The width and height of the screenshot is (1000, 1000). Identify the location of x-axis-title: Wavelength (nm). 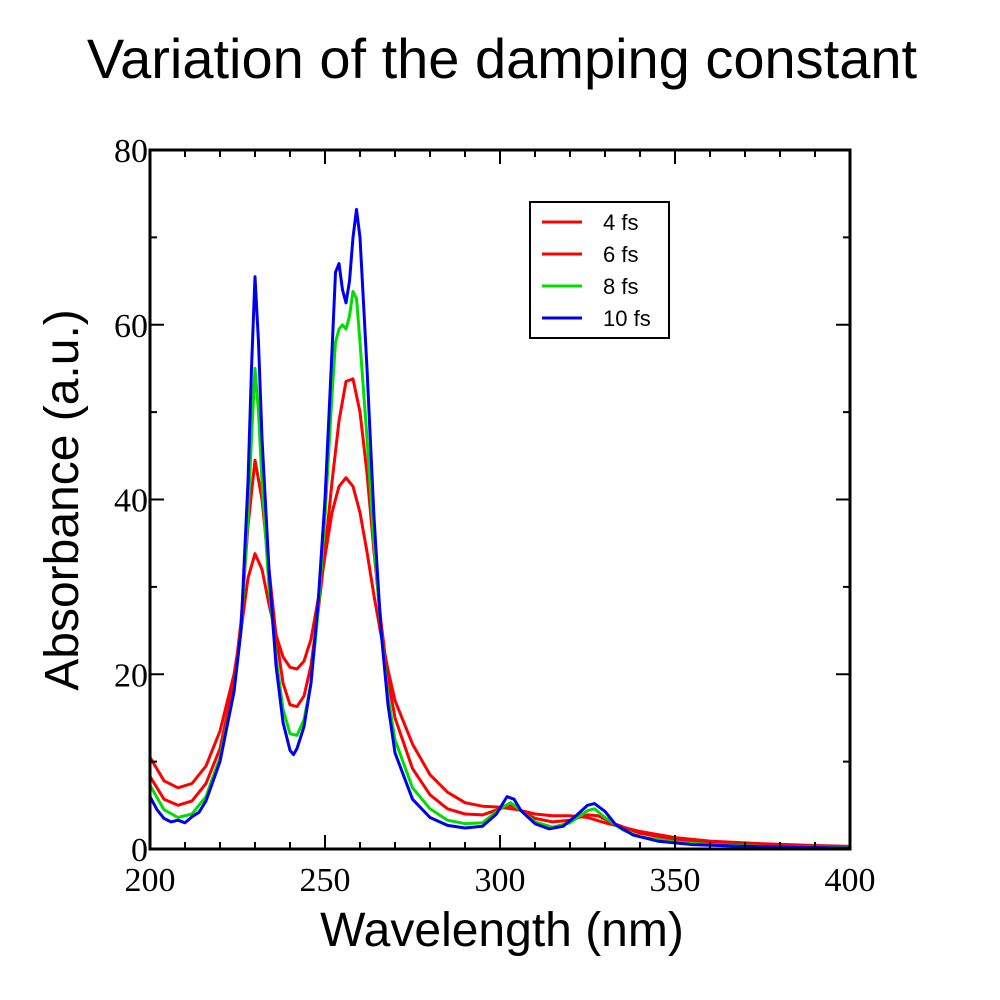
(502, 930).